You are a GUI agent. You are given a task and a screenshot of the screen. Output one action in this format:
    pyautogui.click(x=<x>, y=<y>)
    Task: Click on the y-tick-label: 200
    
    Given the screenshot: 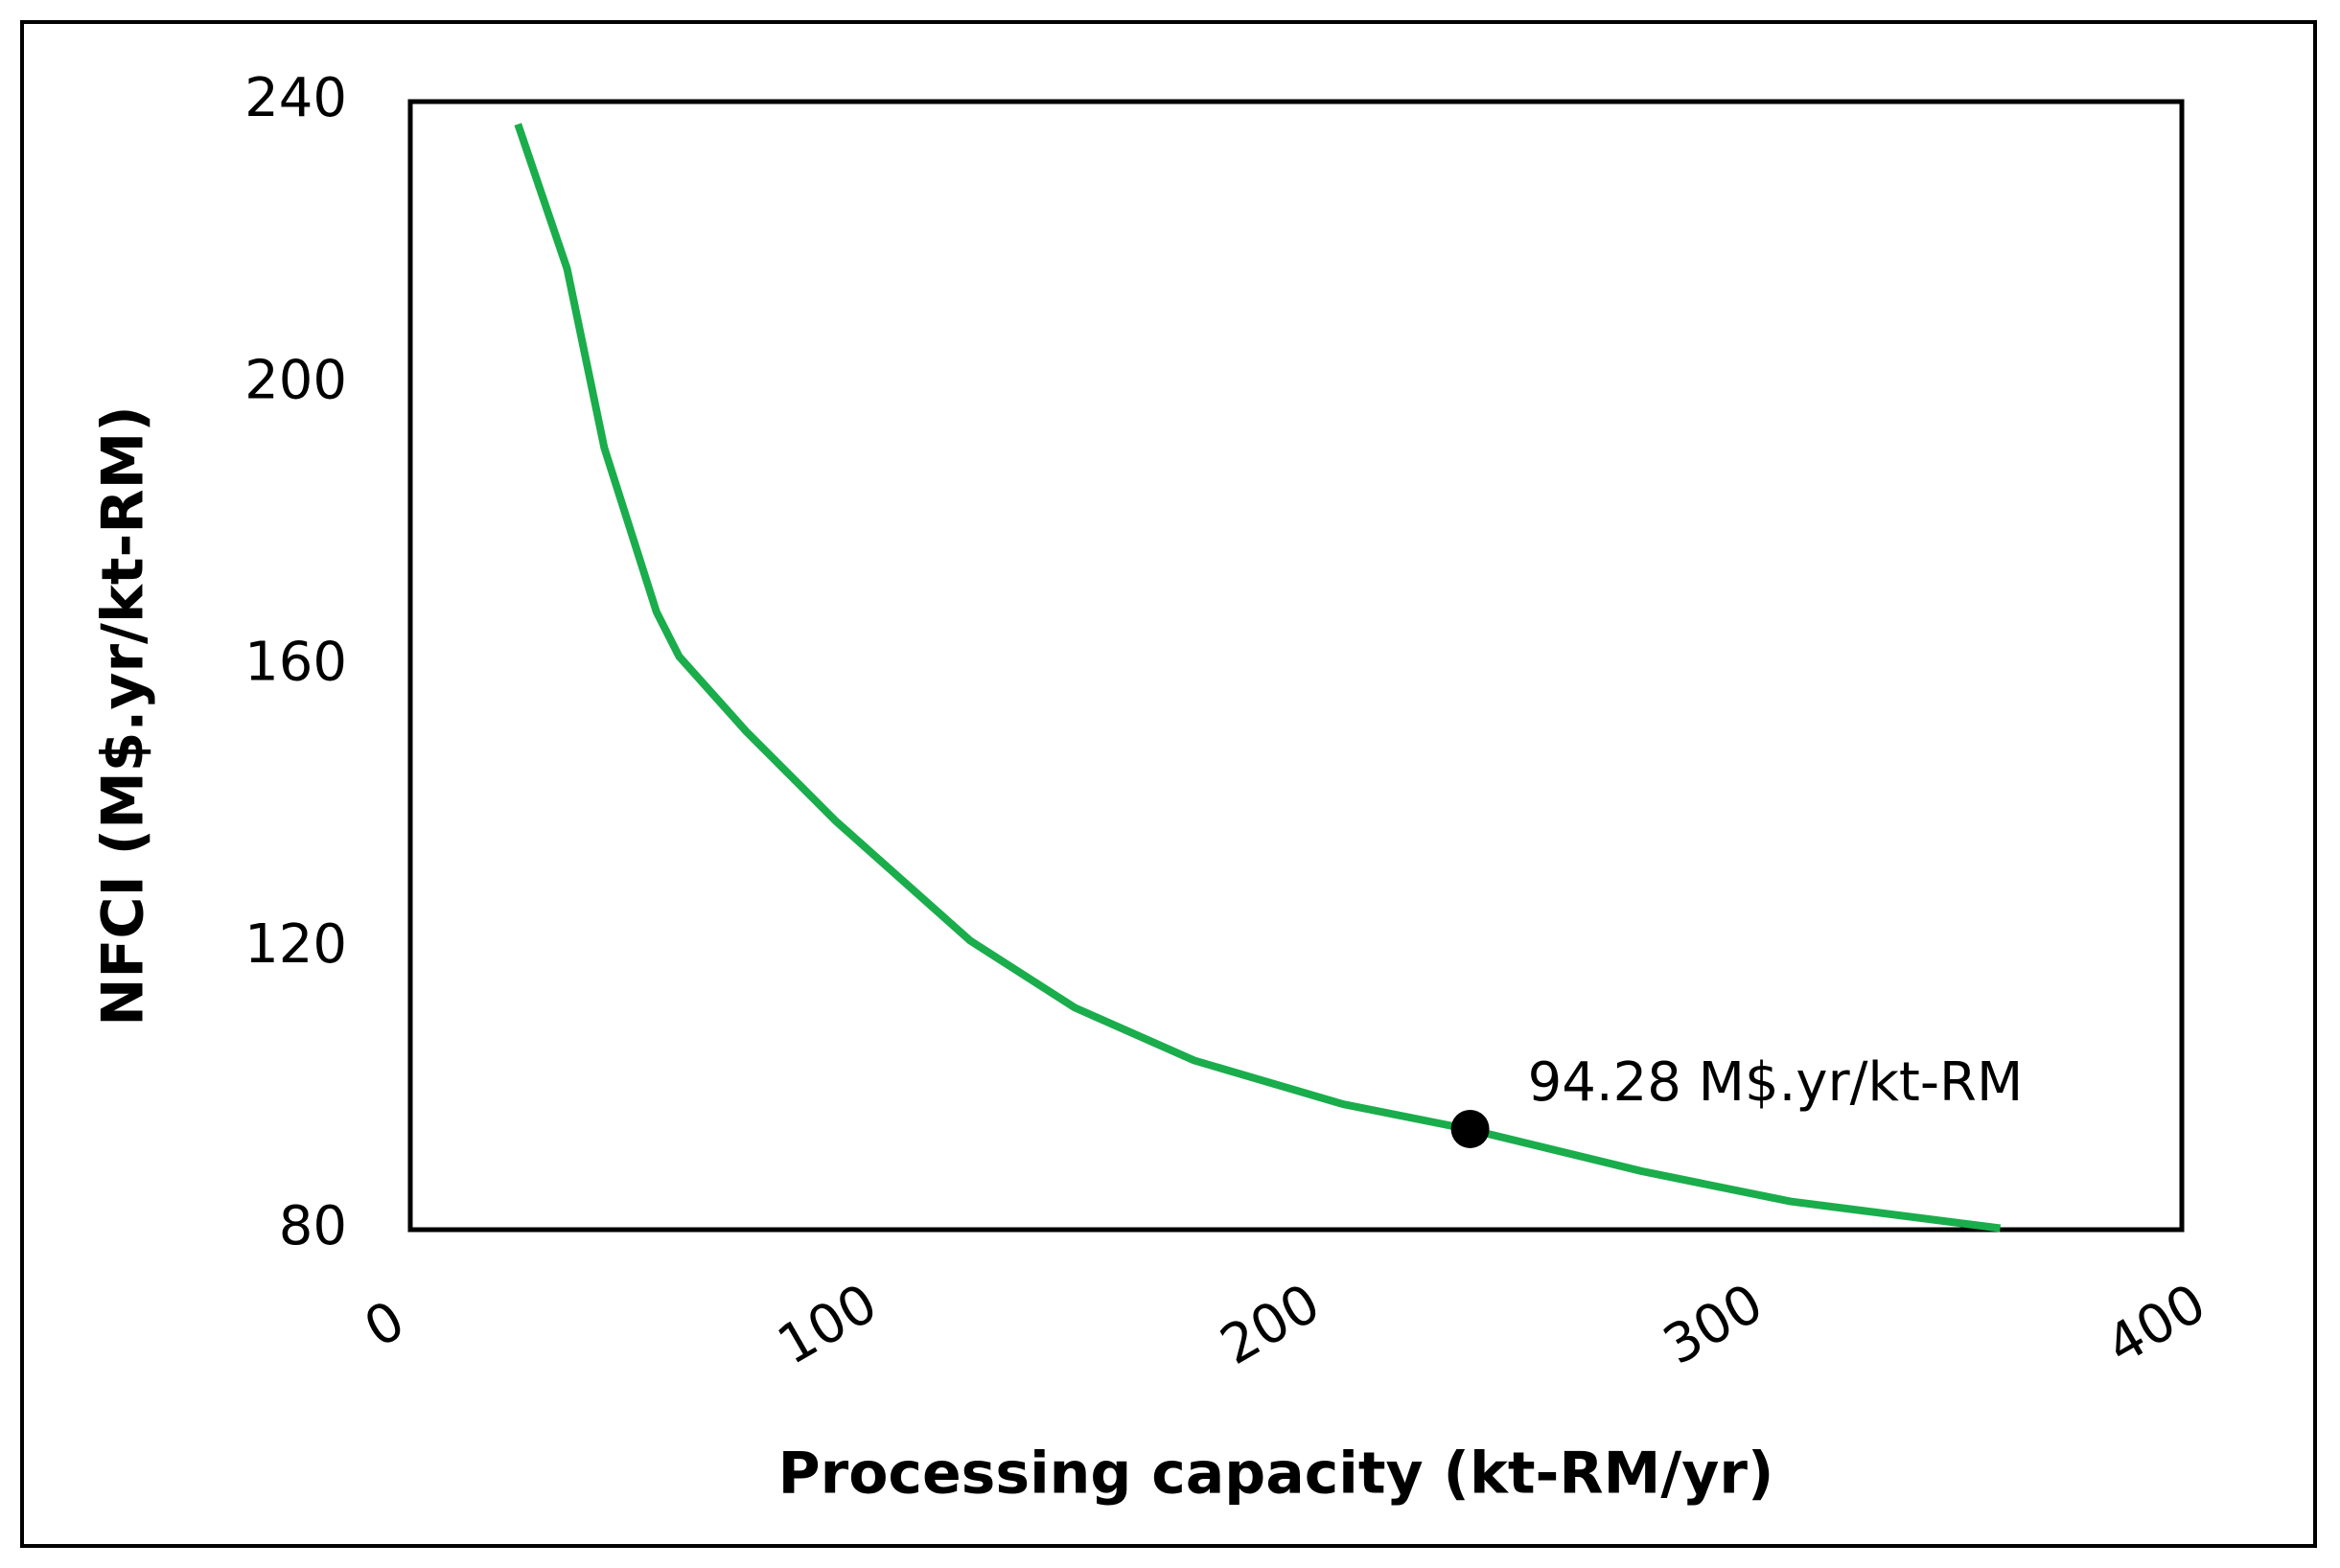 What is the action you would take?
    pyautogui.click(x=296, y=380)
    